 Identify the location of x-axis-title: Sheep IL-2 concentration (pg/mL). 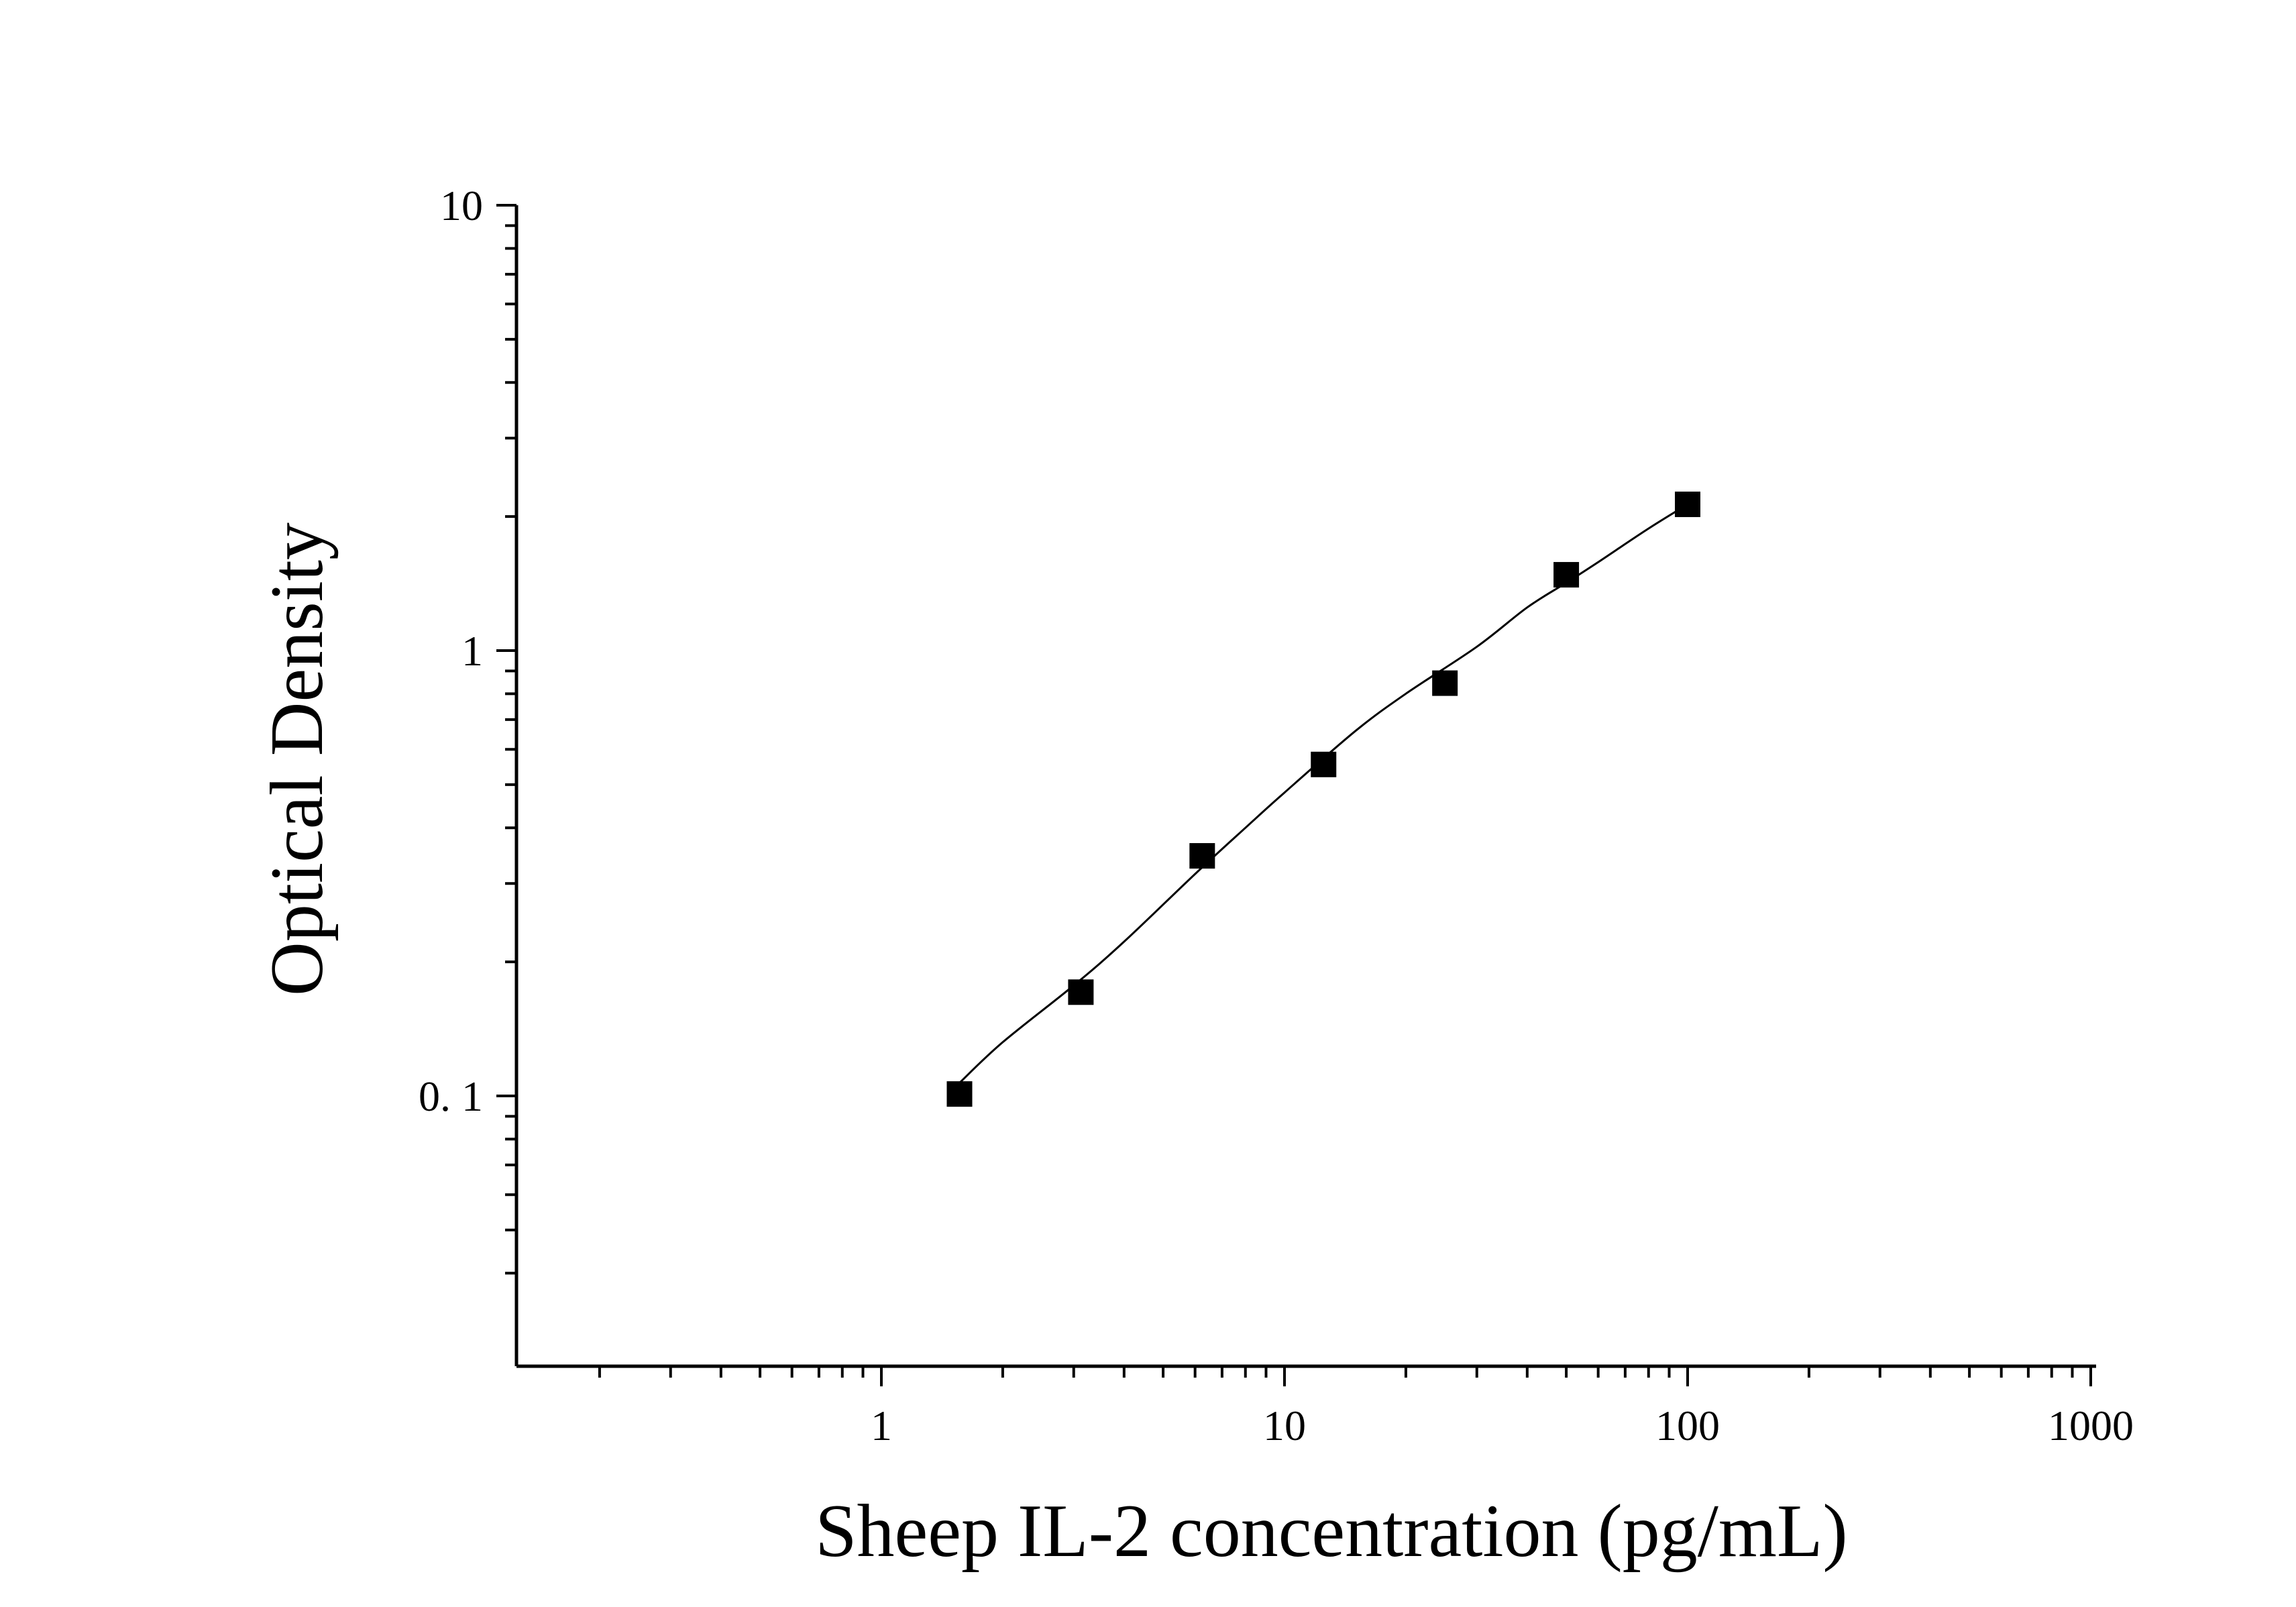
(1331, 1531).